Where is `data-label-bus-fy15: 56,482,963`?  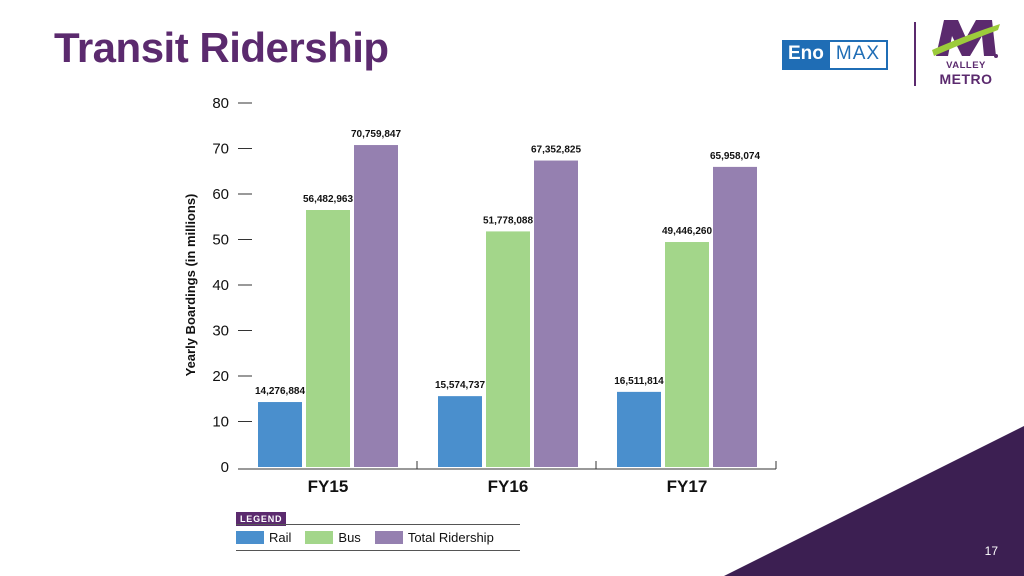
data-label-bus-fy15: 56,482,963 is located at coordinates (328, 199).